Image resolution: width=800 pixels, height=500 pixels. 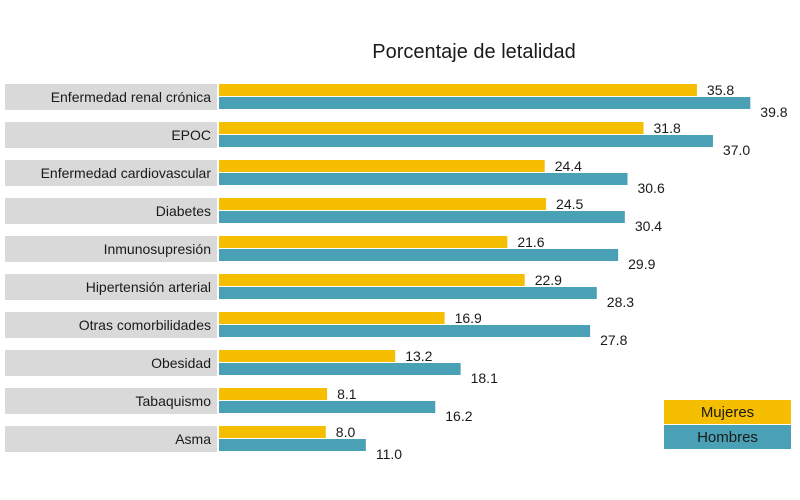 What do you see at coordinates (389, 454) in the screenshot?
I see `data-label-hombres: 11.0` at bounding box center [389, 454].